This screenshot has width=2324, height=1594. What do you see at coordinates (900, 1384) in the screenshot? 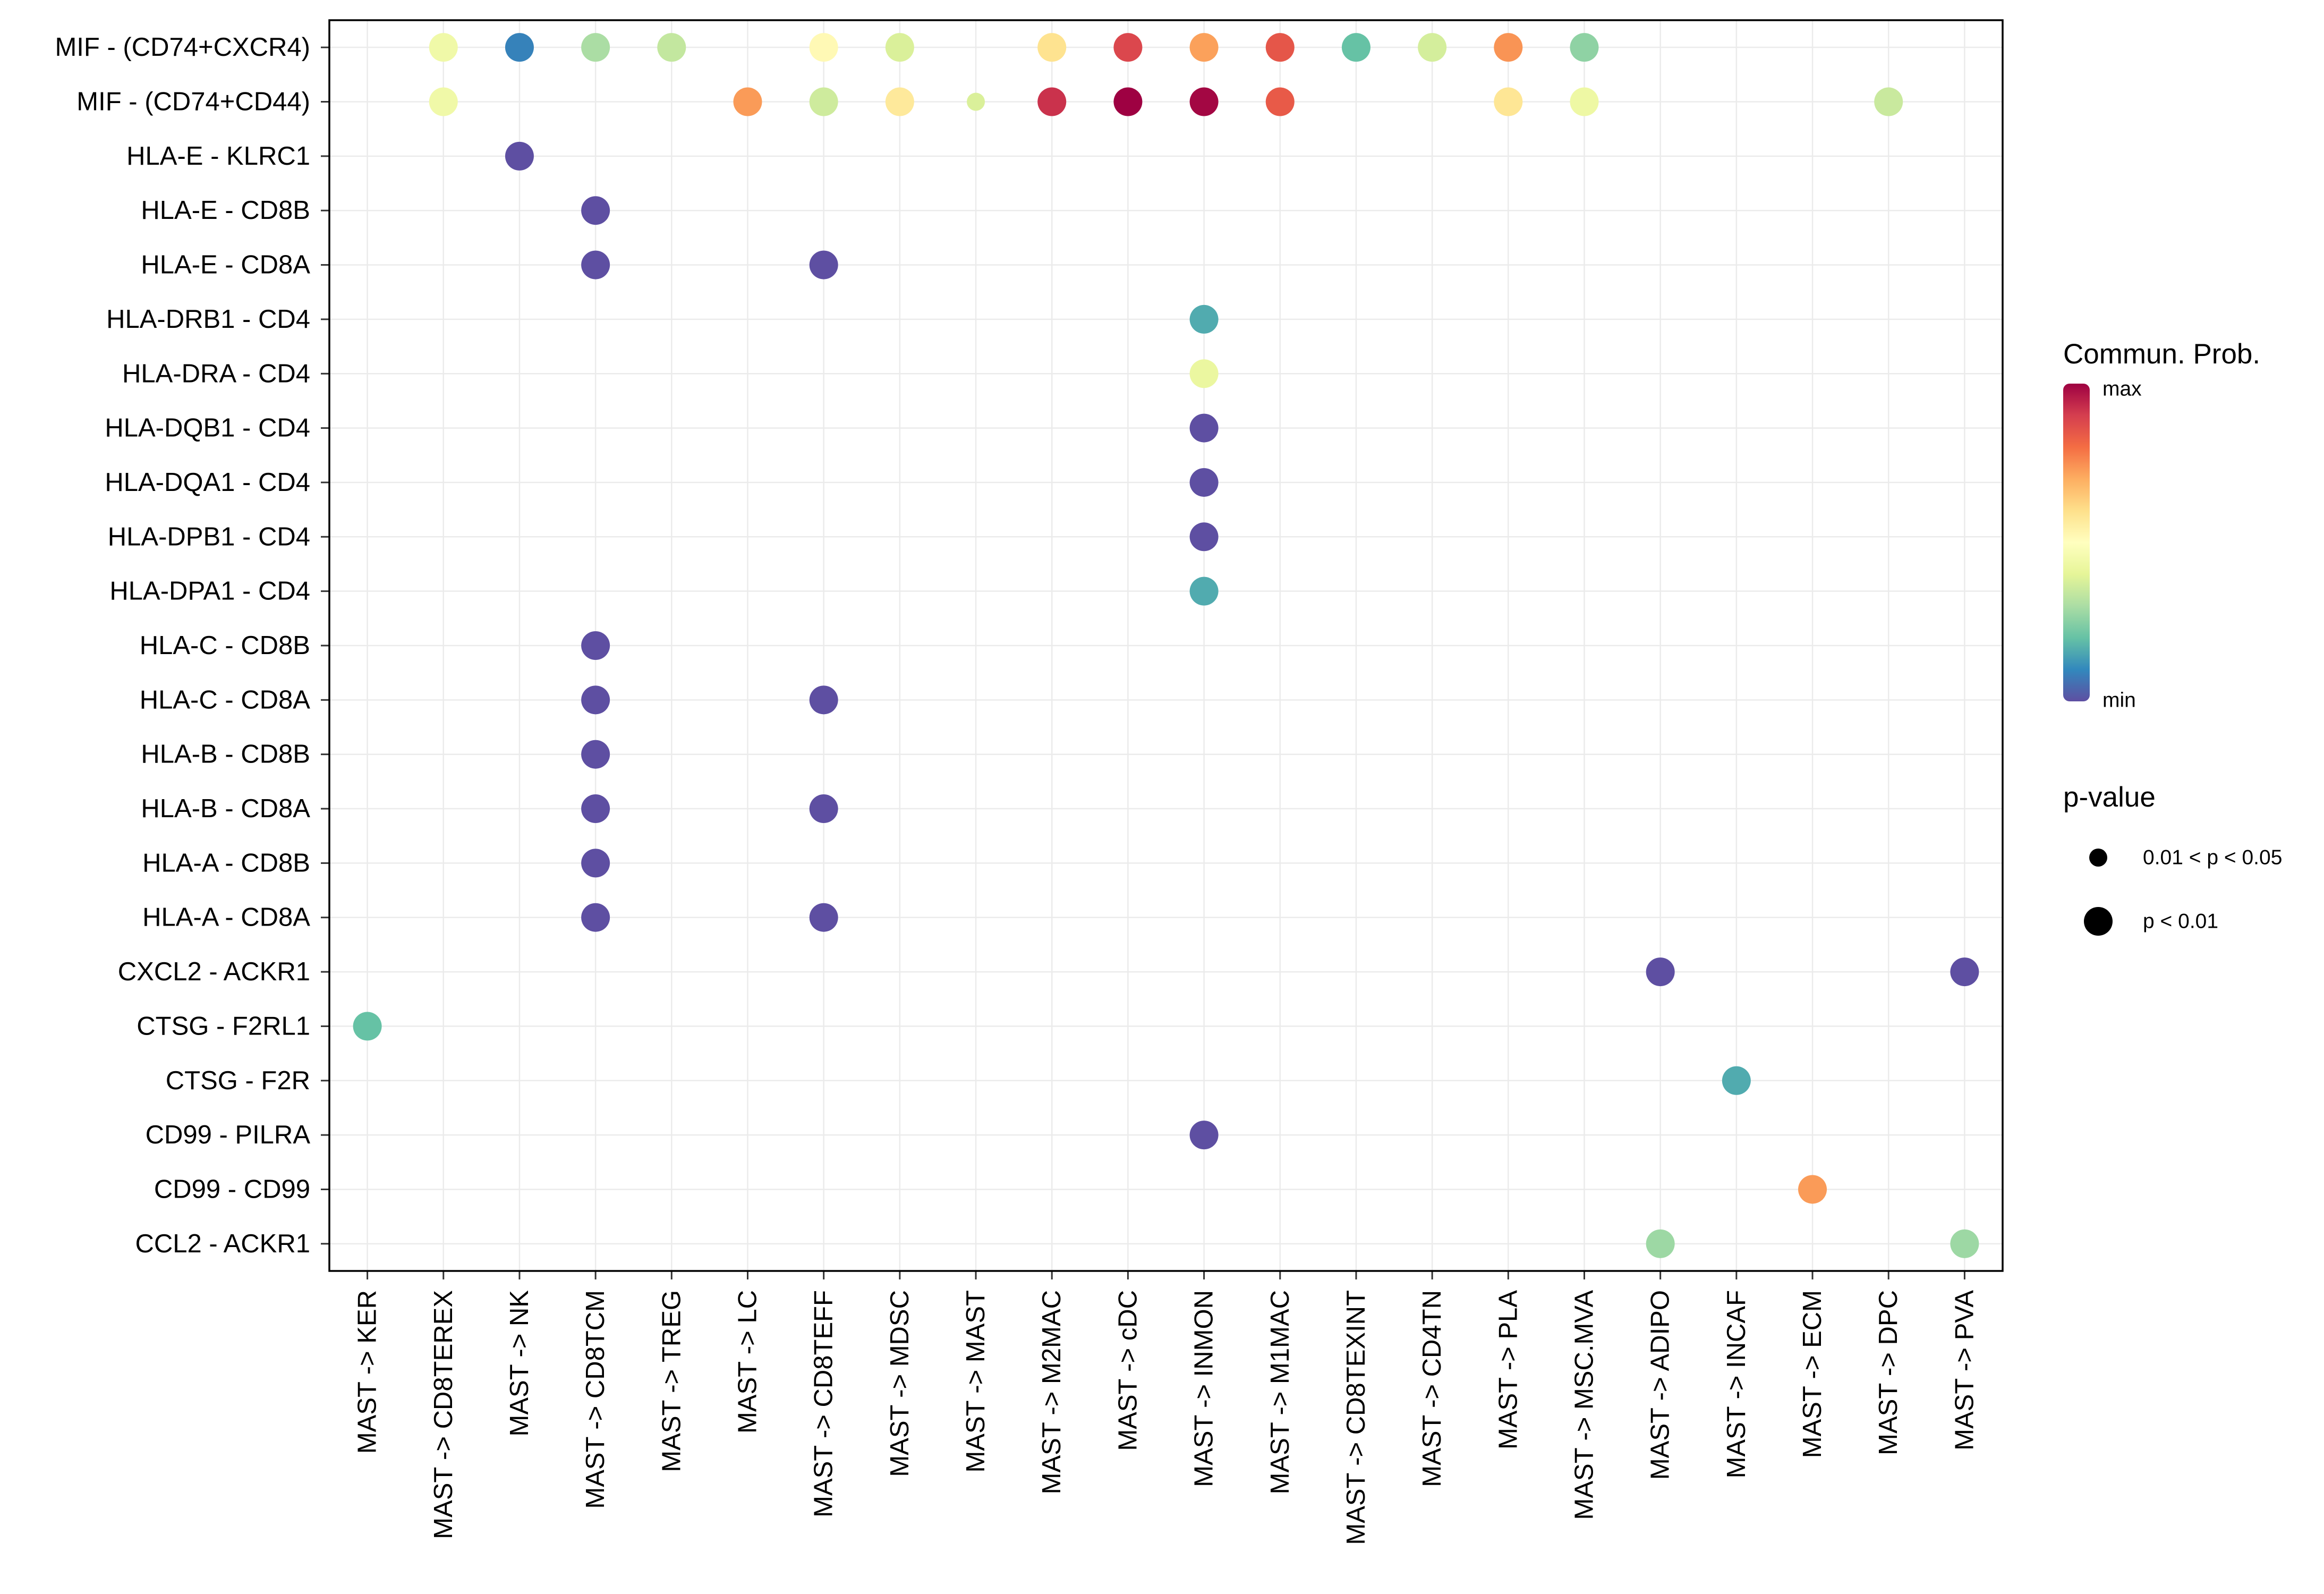
I see `x-label-mast-mdsc: MAST -> MDSC` at bounding box center [900, 1384].